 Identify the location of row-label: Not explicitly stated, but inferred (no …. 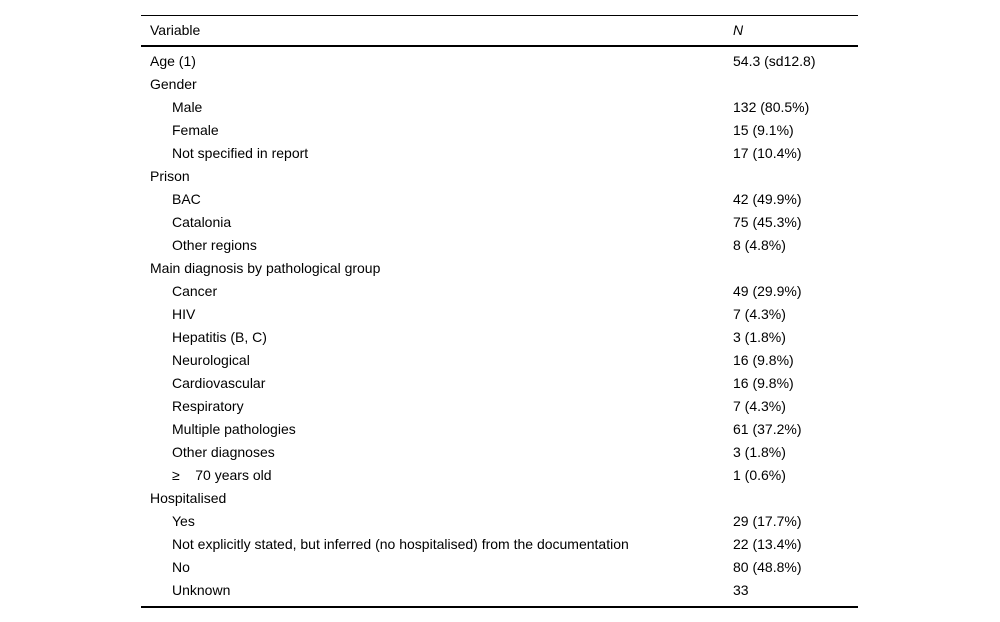
(400, 544).